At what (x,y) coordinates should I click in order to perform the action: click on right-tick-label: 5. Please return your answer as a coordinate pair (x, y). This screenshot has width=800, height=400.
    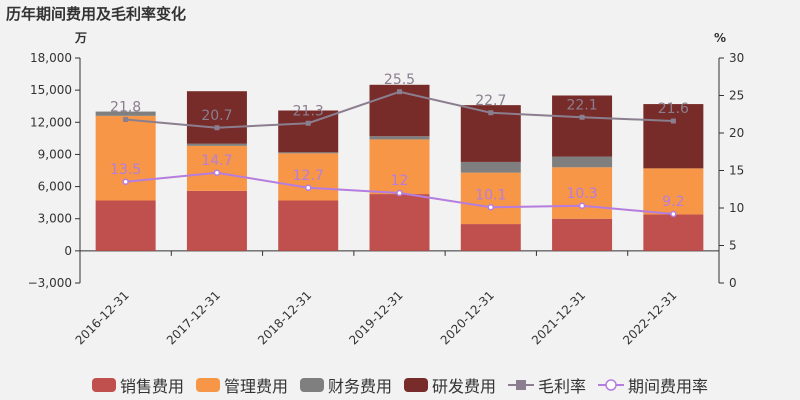
    Looking at the image, I should click on (733, 246).